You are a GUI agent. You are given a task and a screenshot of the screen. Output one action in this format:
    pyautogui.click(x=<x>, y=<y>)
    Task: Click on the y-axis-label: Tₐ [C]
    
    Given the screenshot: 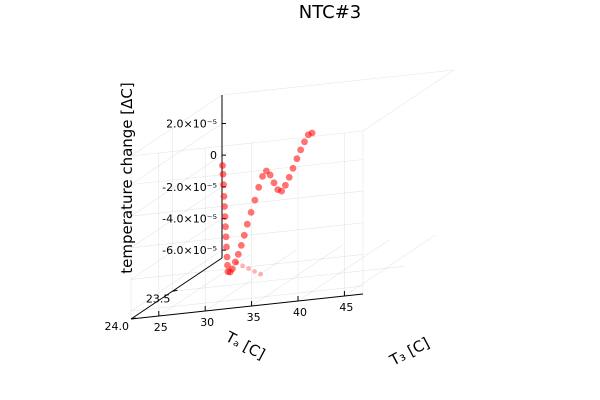 What is the action you would take?
    pyautogui.click(x=245, y=345)
    